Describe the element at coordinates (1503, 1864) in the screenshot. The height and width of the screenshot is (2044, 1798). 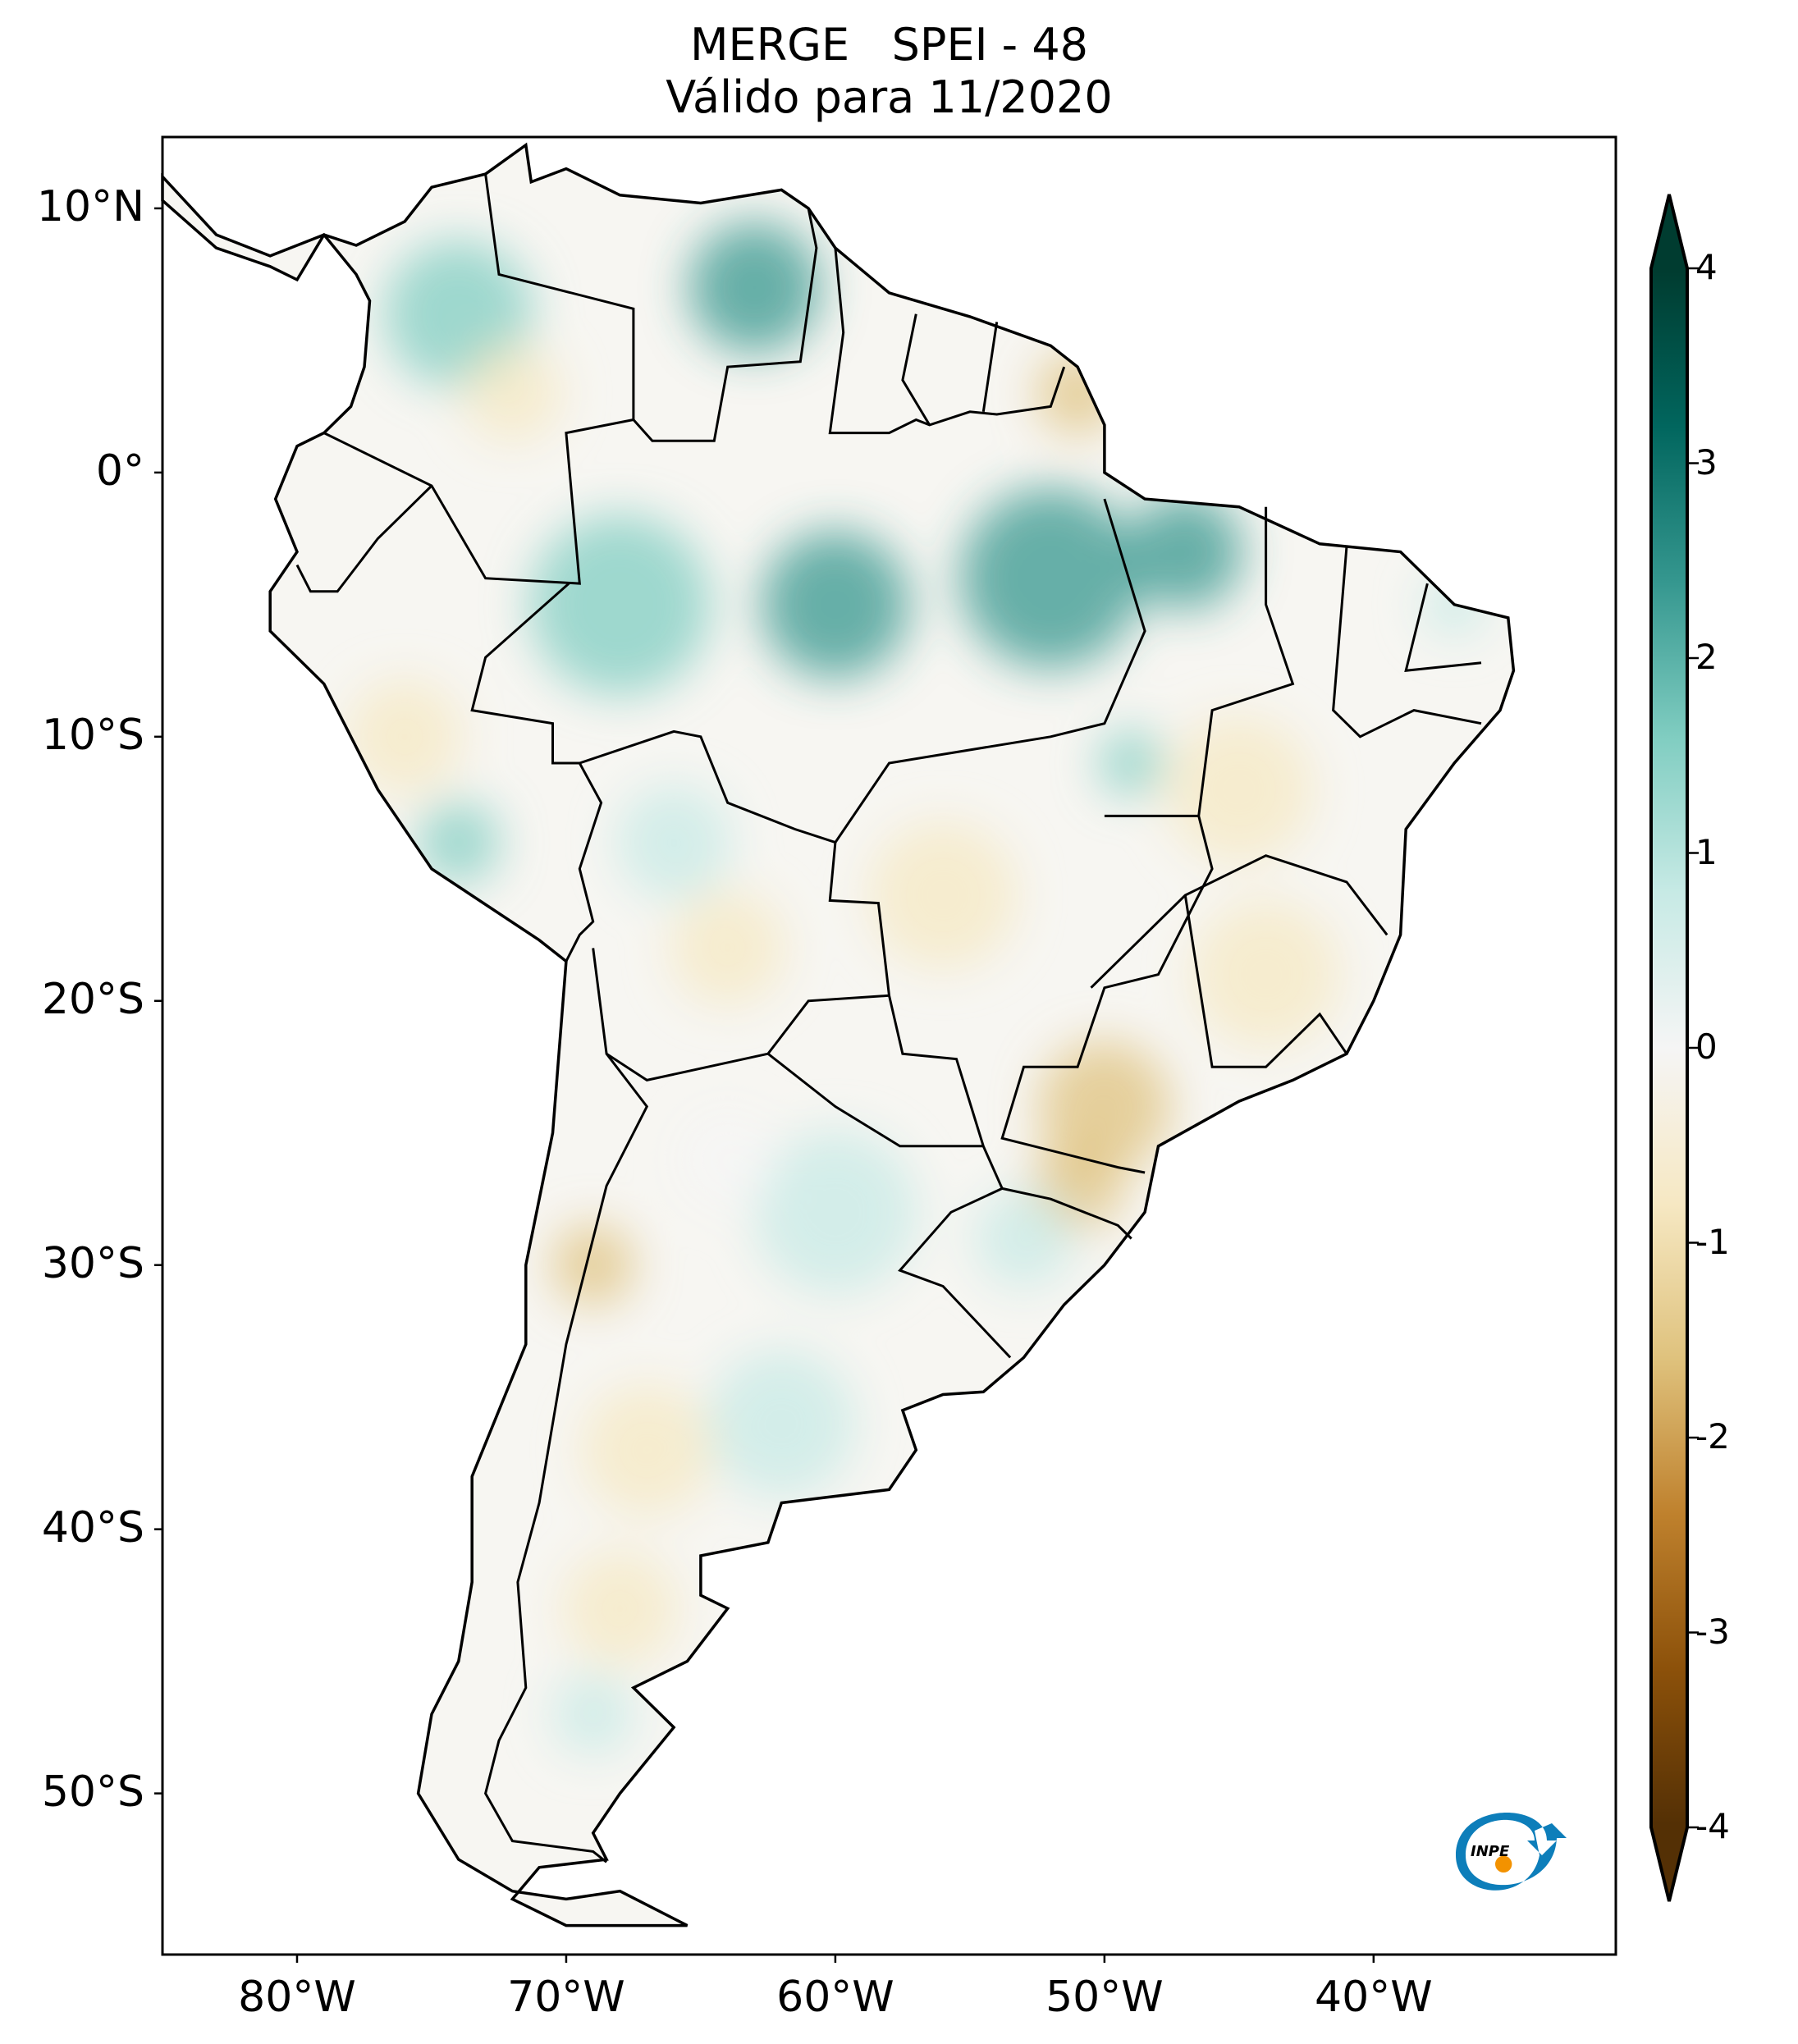
I see `logo-sun` at that location.